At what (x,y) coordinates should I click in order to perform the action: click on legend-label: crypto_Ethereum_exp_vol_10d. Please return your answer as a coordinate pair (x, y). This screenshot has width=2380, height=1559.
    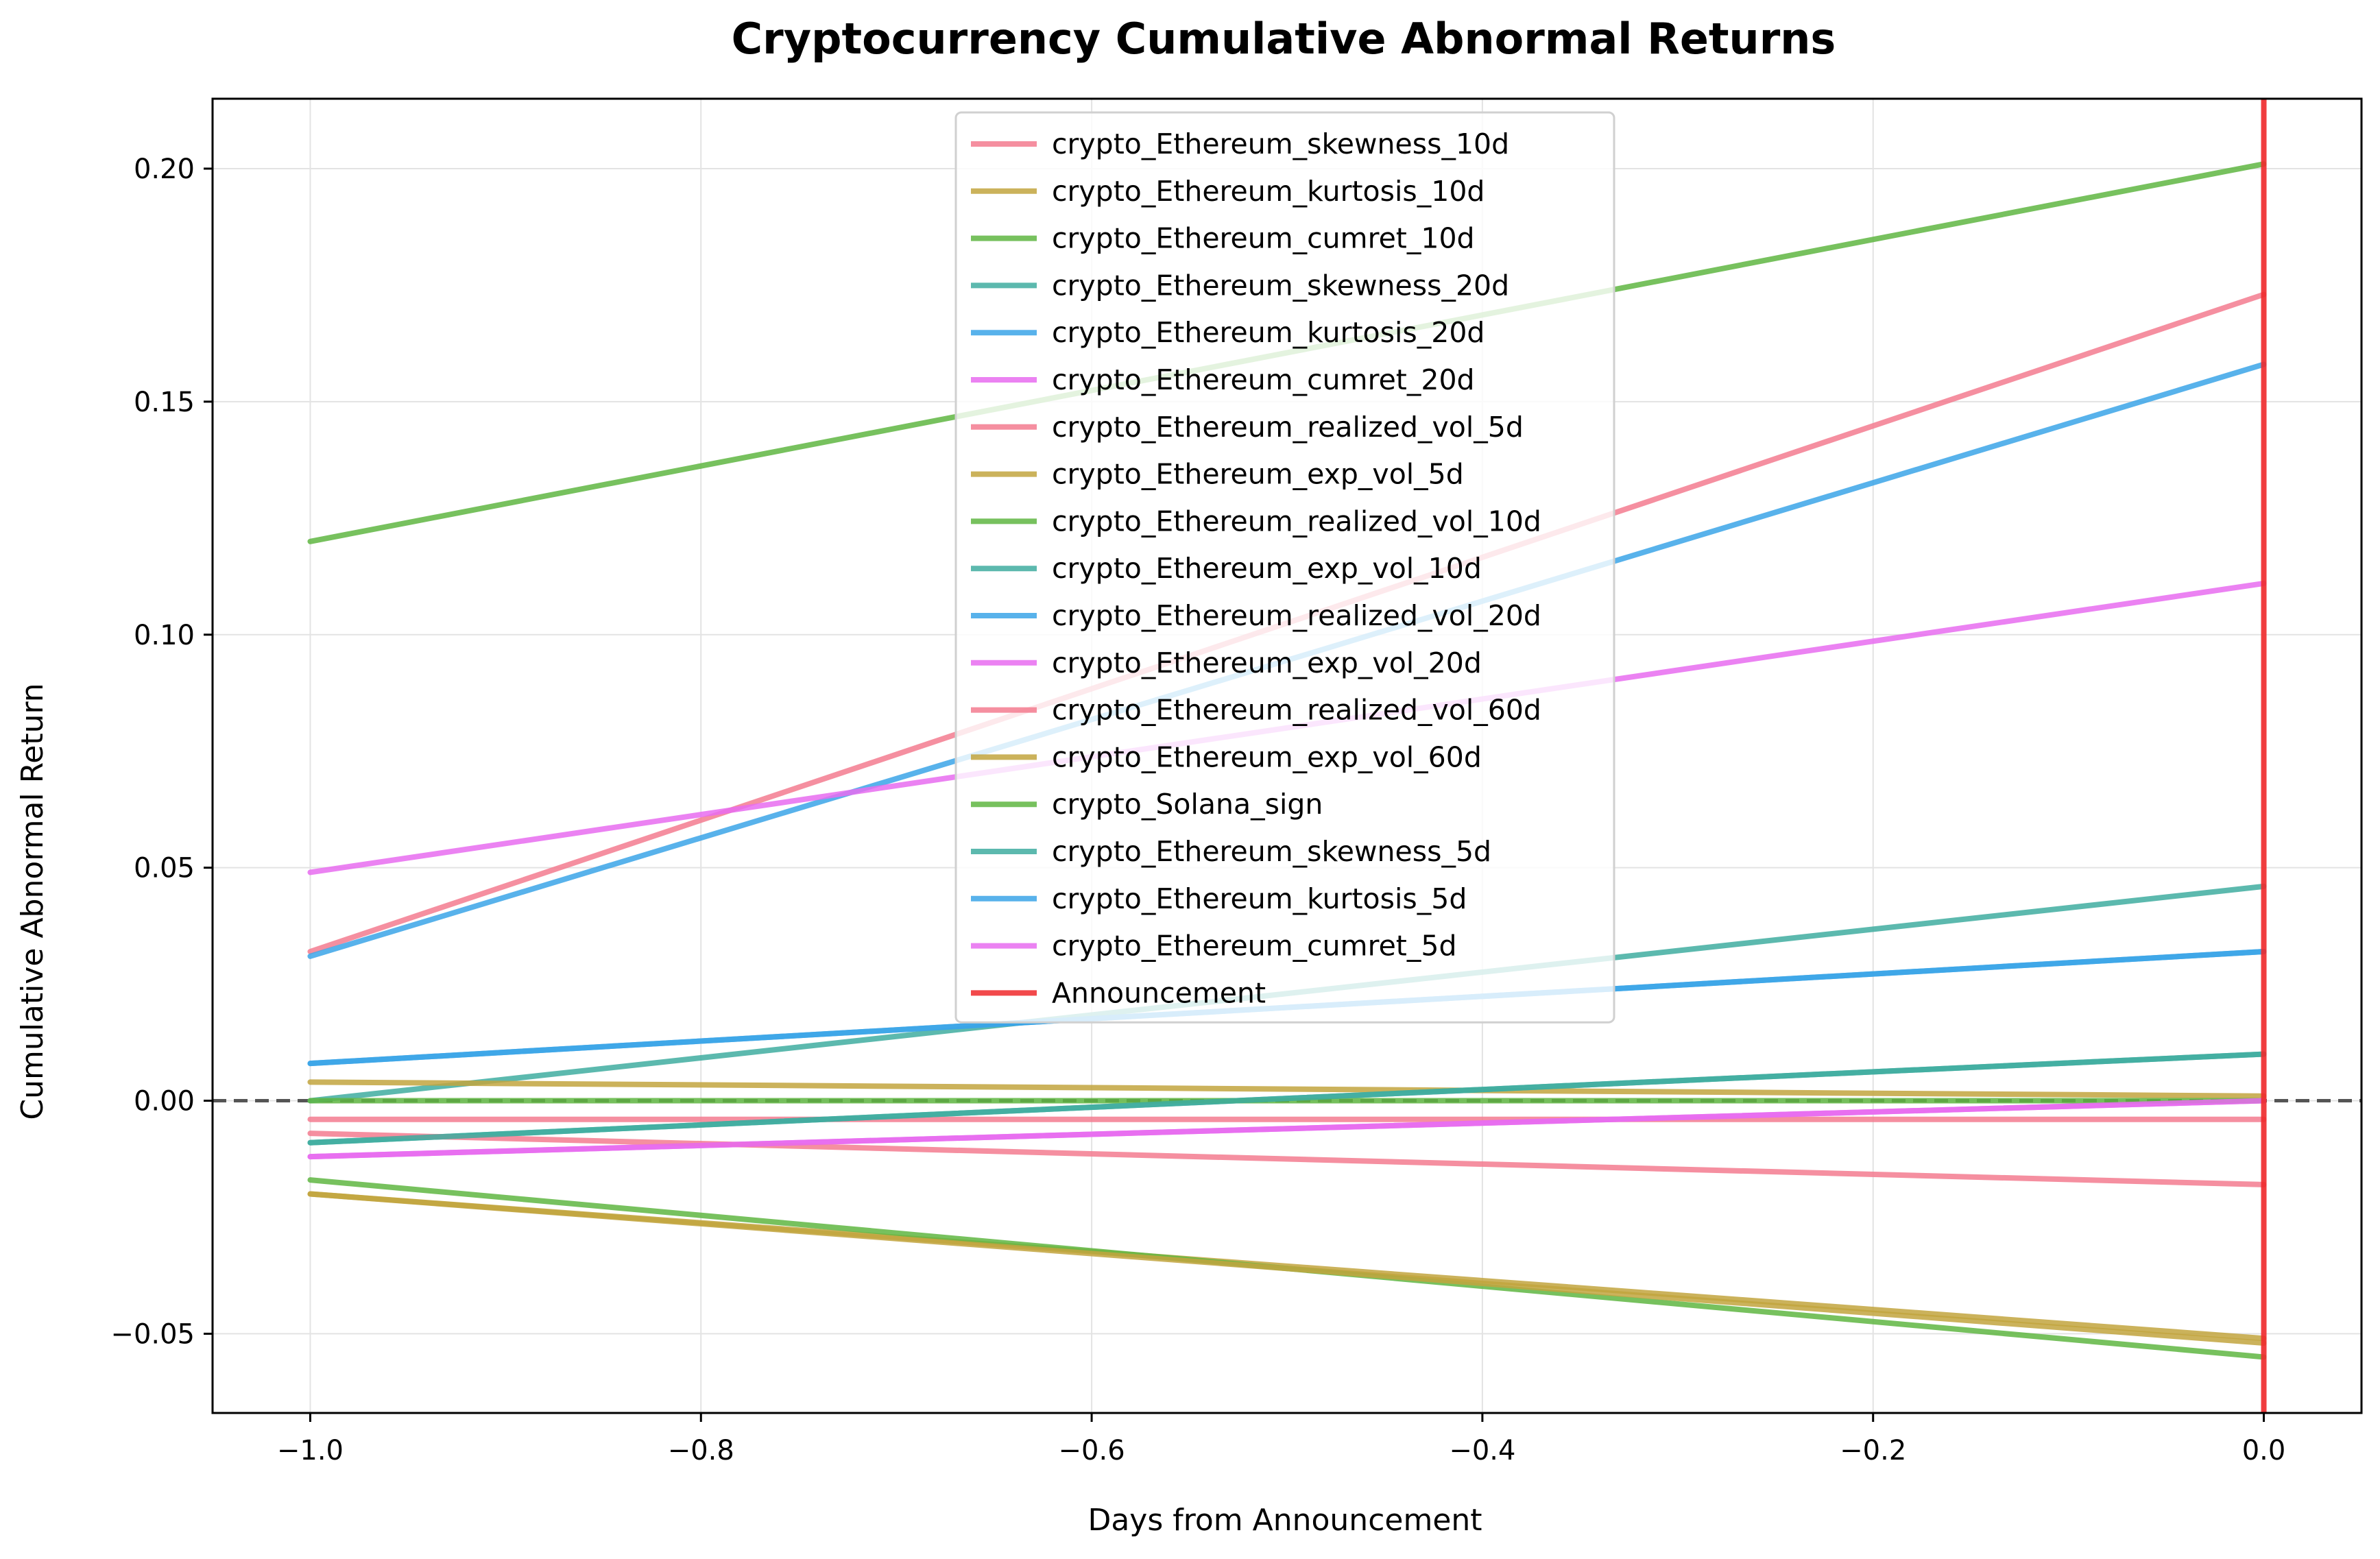
    Looking at the image, I should click on (1267, 568).